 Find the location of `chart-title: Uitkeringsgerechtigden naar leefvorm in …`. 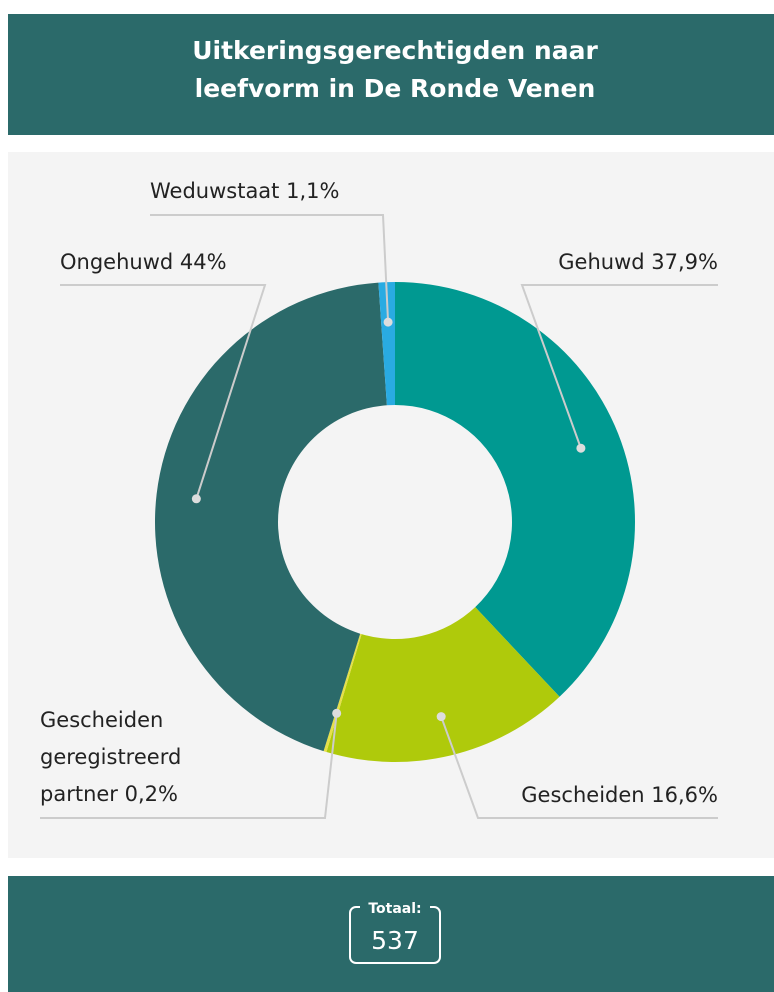

chart-title: Uitkeringsgerechtigden naar leefvorm in … is located at coordinates (395, 69).